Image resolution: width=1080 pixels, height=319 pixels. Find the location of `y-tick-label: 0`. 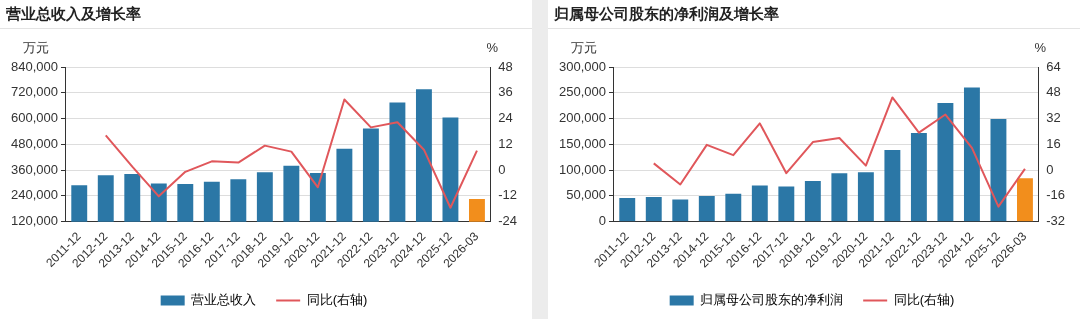

y-tick-label: 0 is located at coordinates (602, 221).